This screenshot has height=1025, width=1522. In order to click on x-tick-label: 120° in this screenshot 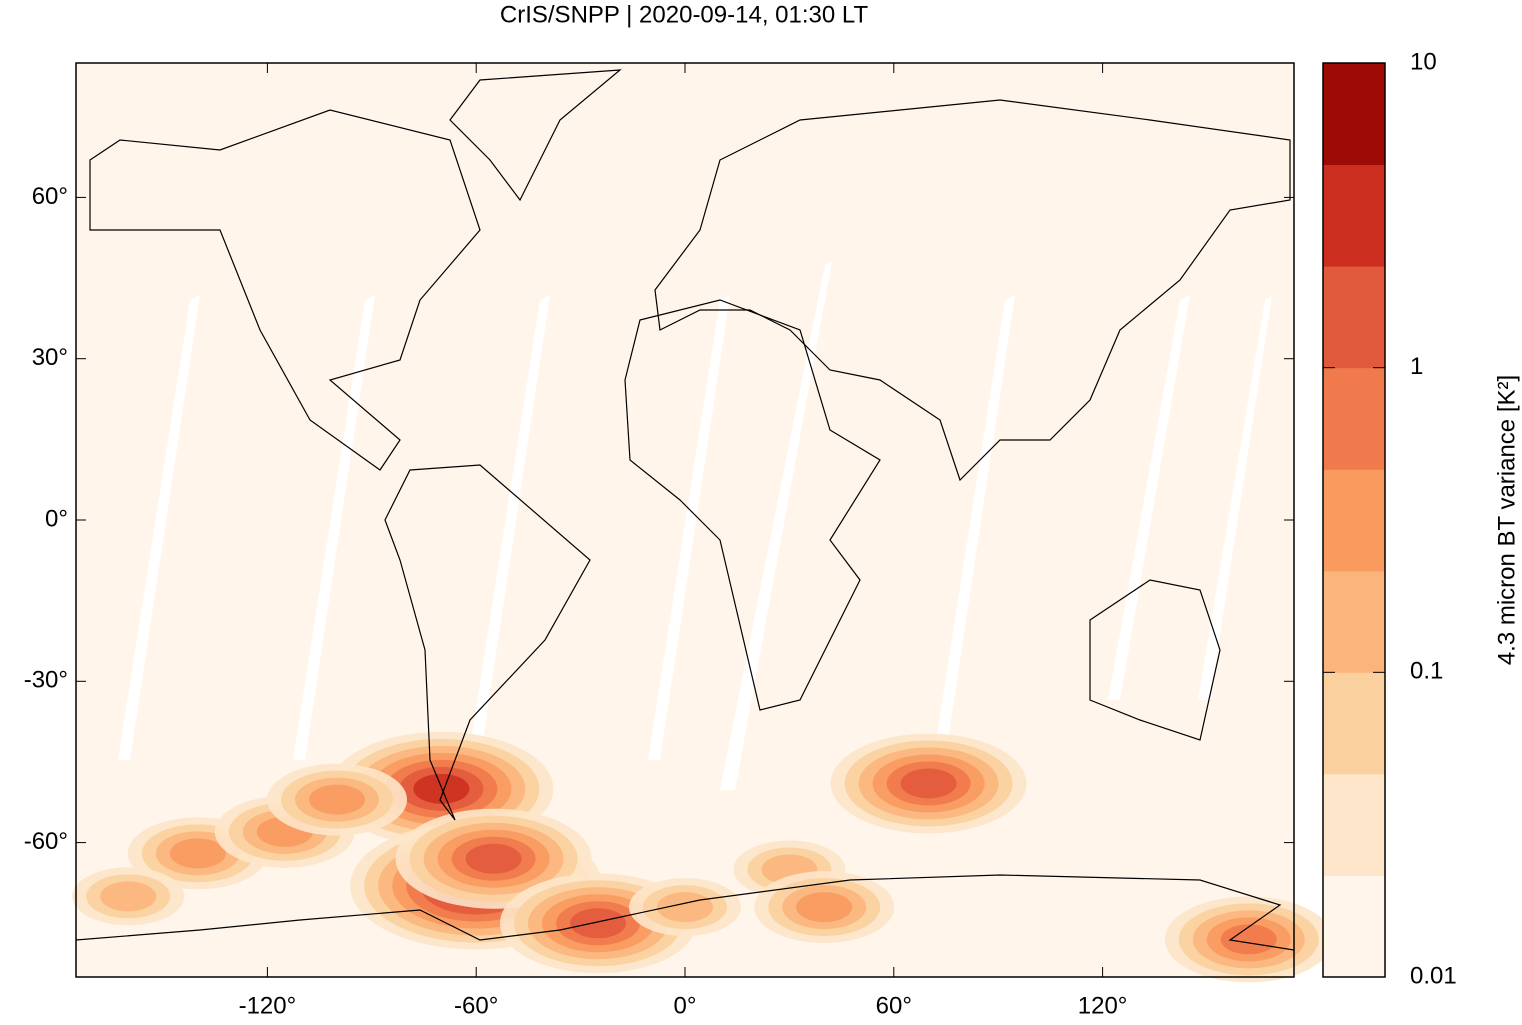, I will do `click(1103, 1005)`.